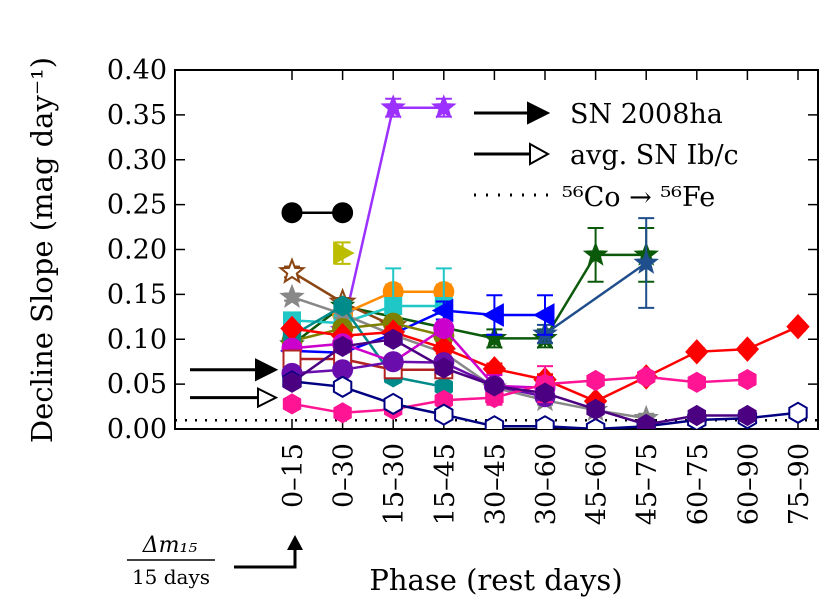  Describe the element at coordinates (344, 475) in the screenshot. I see `x-tick-label: 0–30` at that location.